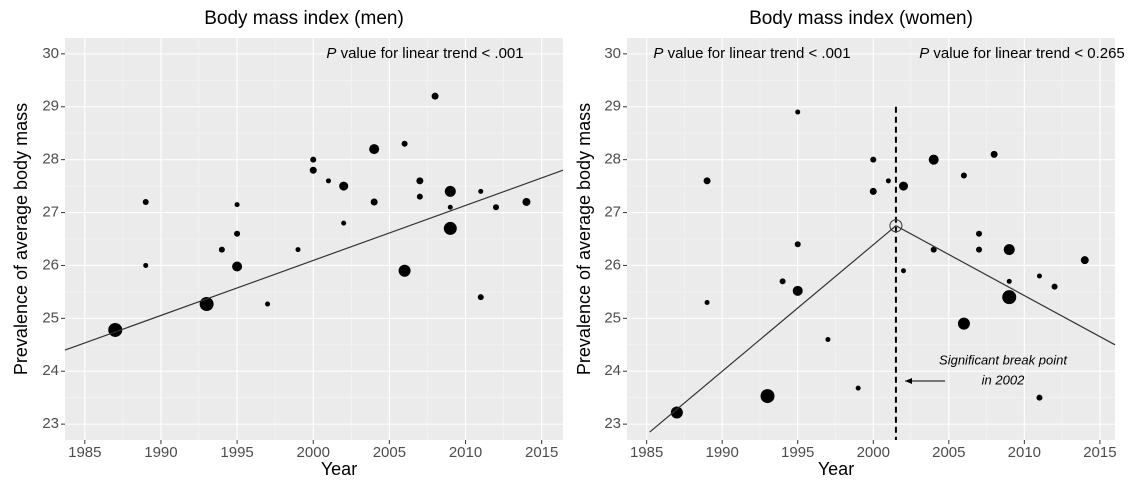 Image resolution: width=1142 pixels, height=480 pixels. I want to click on annotation: P value for linear trend < 0.265, so click(1022, 53).